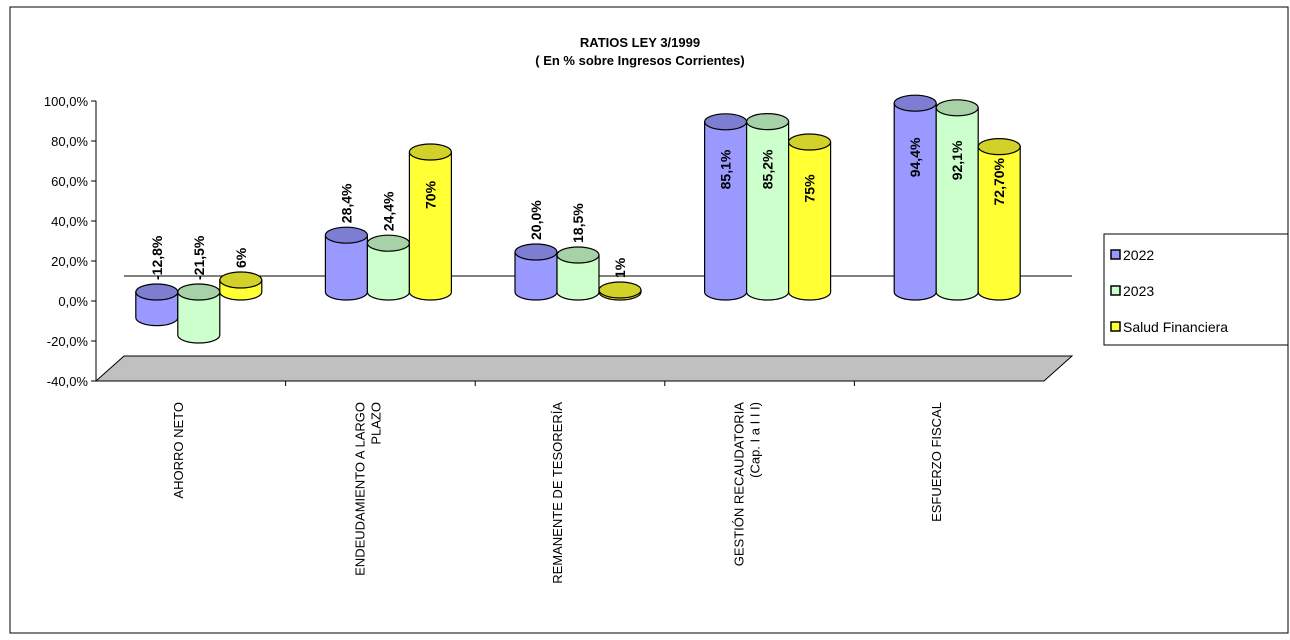  What do you see at coordinates (584, 368) in the screenshot?
I see `chart-floor` at bounding box center [584, 368].